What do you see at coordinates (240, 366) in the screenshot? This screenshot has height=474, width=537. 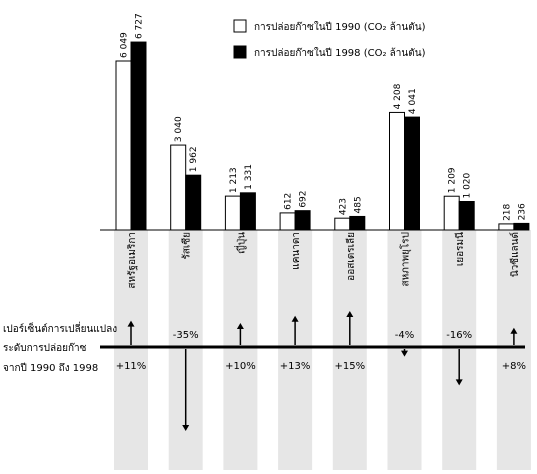 I see `change-label: +10%` at bounding box center [240, 366].